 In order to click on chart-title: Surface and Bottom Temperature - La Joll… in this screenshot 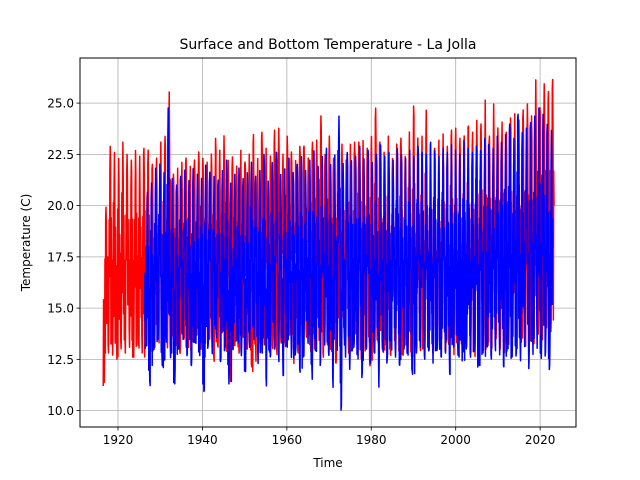, I will do `click(328, 45)`.